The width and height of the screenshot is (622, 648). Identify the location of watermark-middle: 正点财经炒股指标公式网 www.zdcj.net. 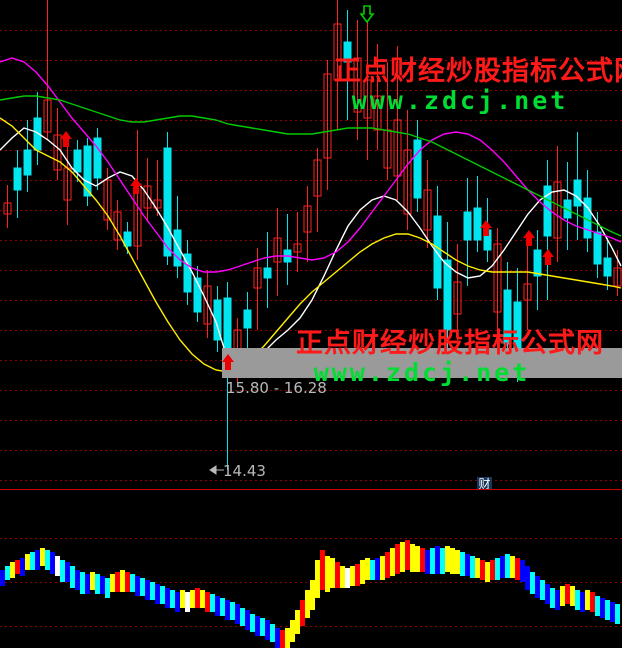
(450, 357).